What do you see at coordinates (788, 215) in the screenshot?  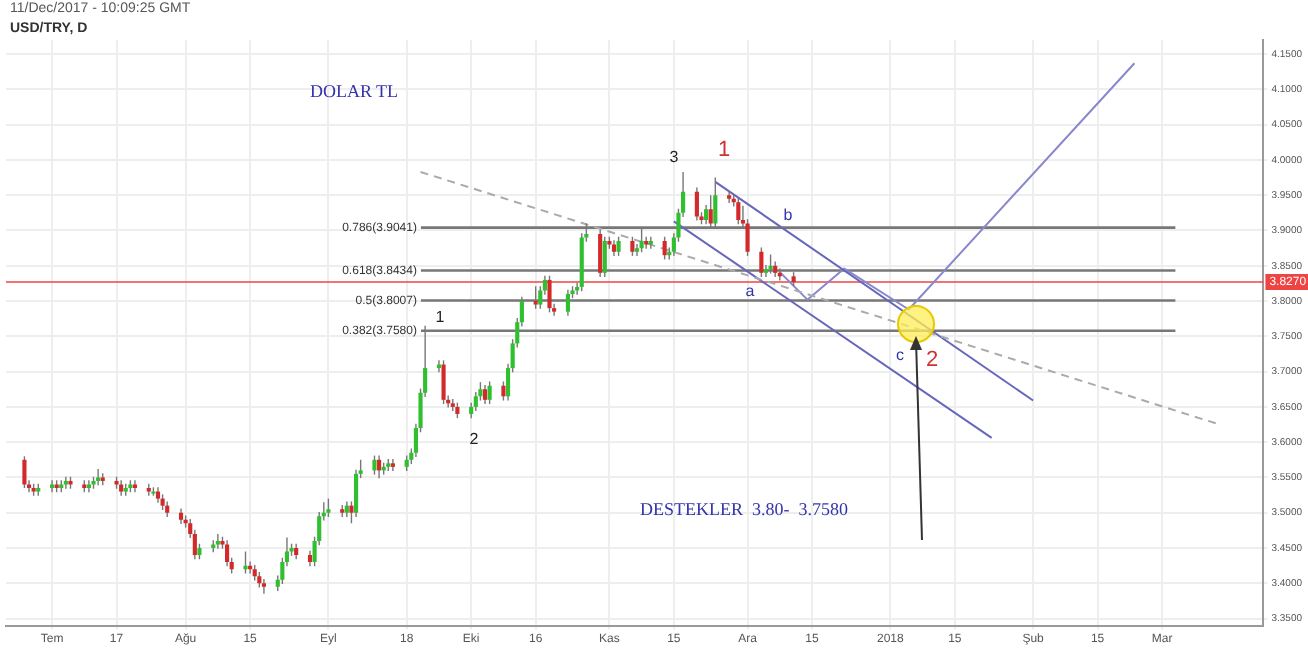 I see `annotation: b` at bounding box center [788, 215].